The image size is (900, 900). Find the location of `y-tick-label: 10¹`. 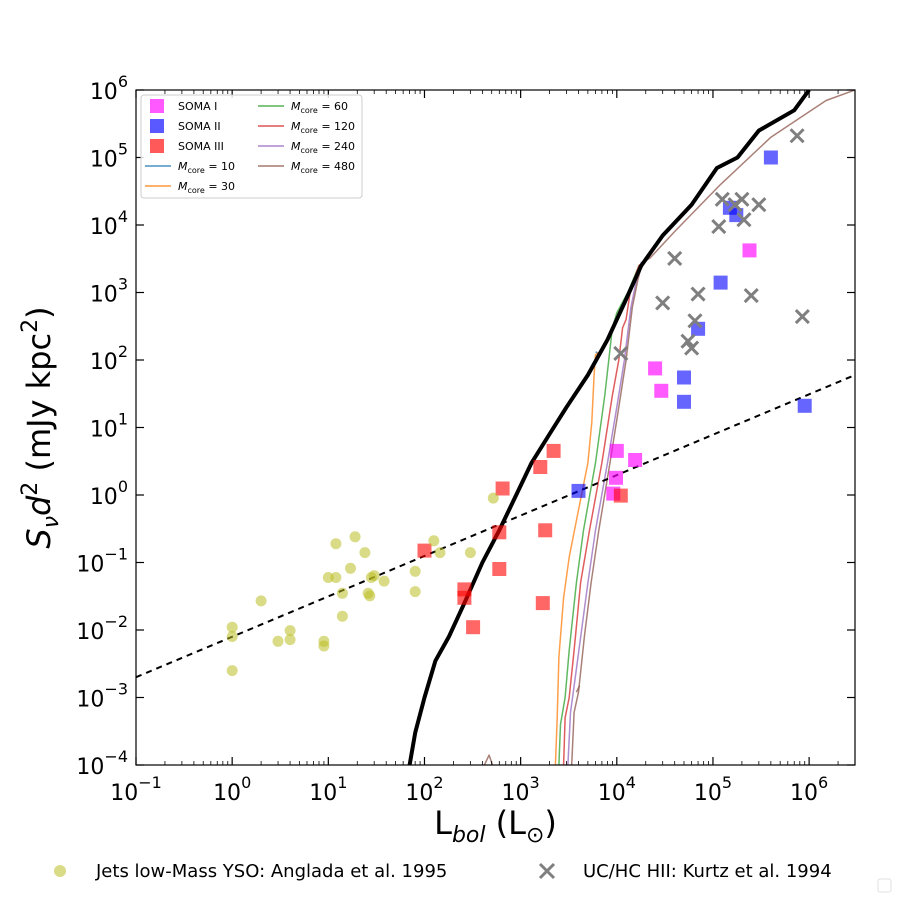

y-tick-label: 10¹ is located at coordinates (109, 426).